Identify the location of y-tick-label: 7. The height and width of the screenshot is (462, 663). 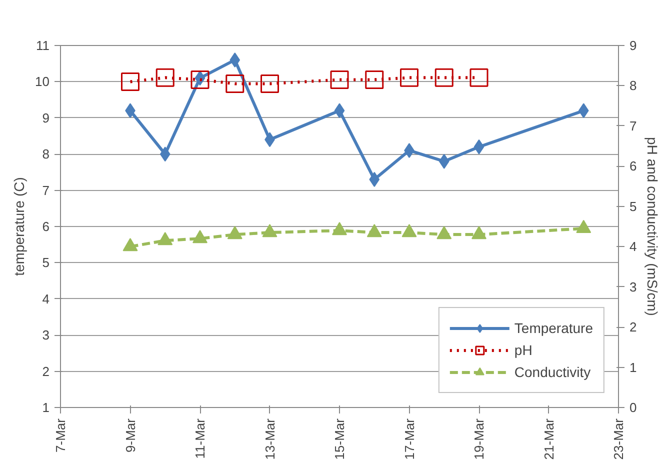
(46, 190).